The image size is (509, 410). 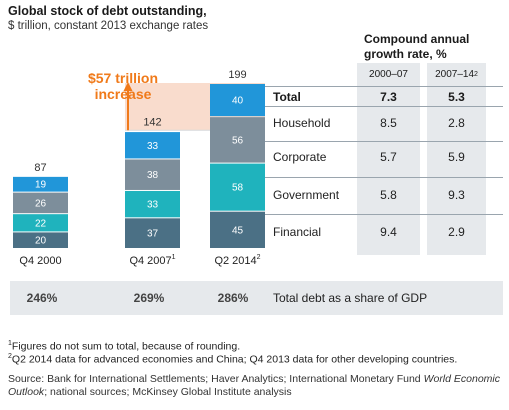 What do you see at coordinates (237, 260) in the screenshot?
I see `category-label-2: Q2 20142` at bounding box center [237, 260].